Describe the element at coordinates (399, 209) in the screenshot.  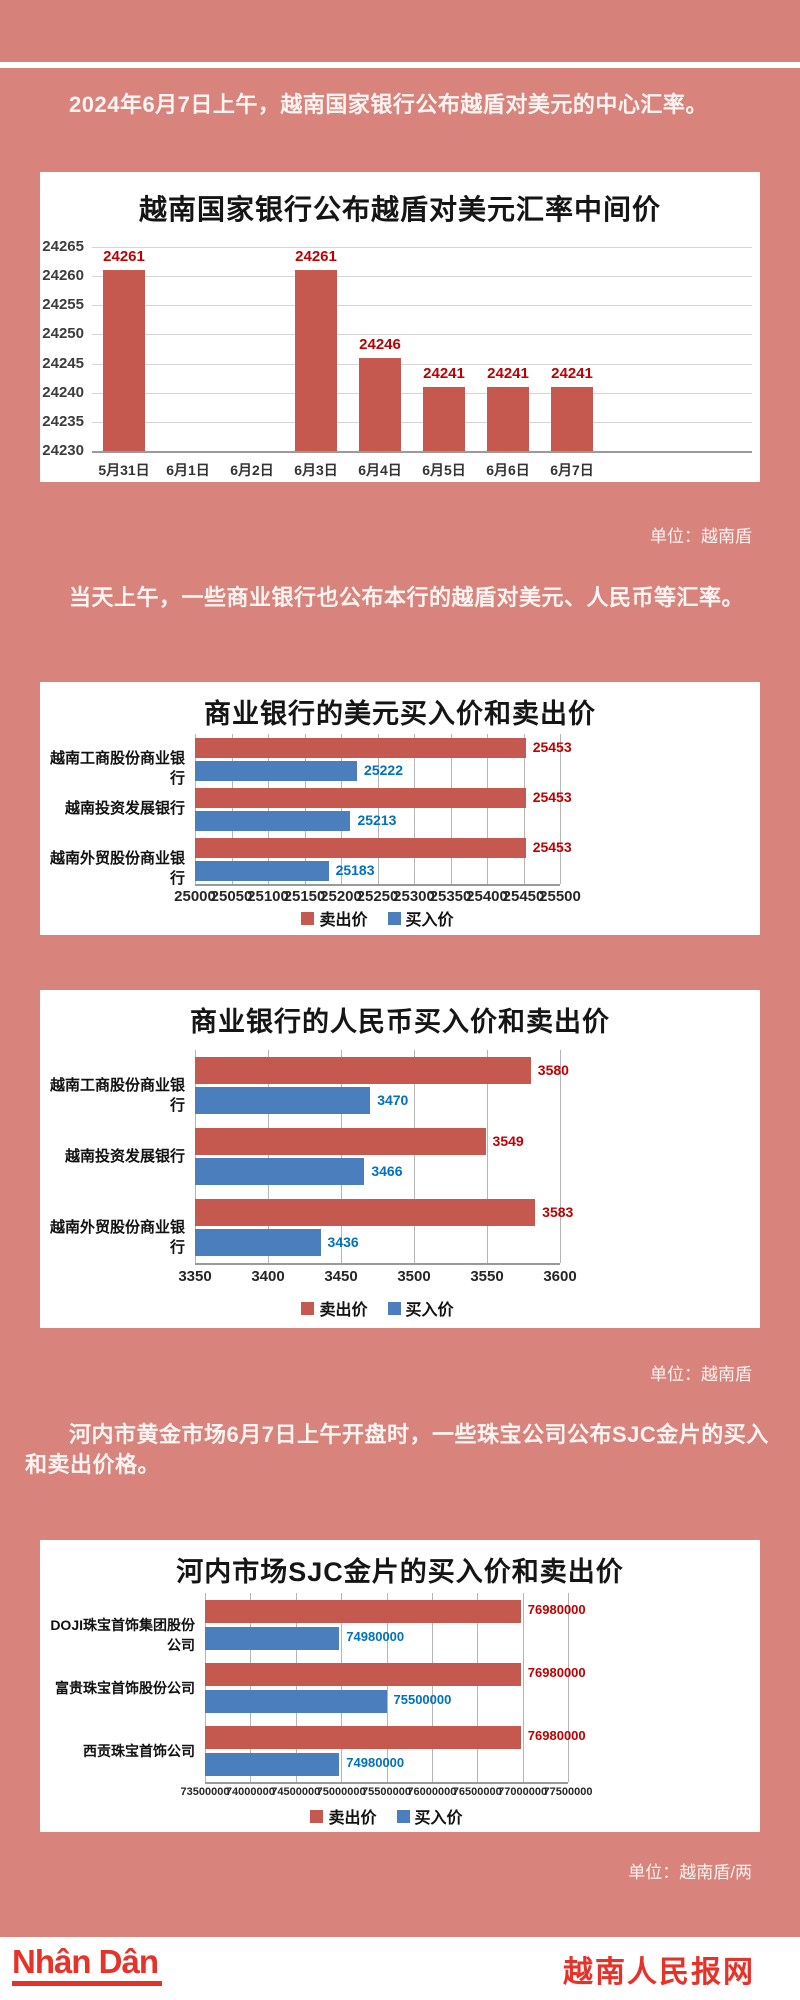
I see `chart-title-central-rate: 越南国家银行公布越盾对美元汇率中间价` at that location.